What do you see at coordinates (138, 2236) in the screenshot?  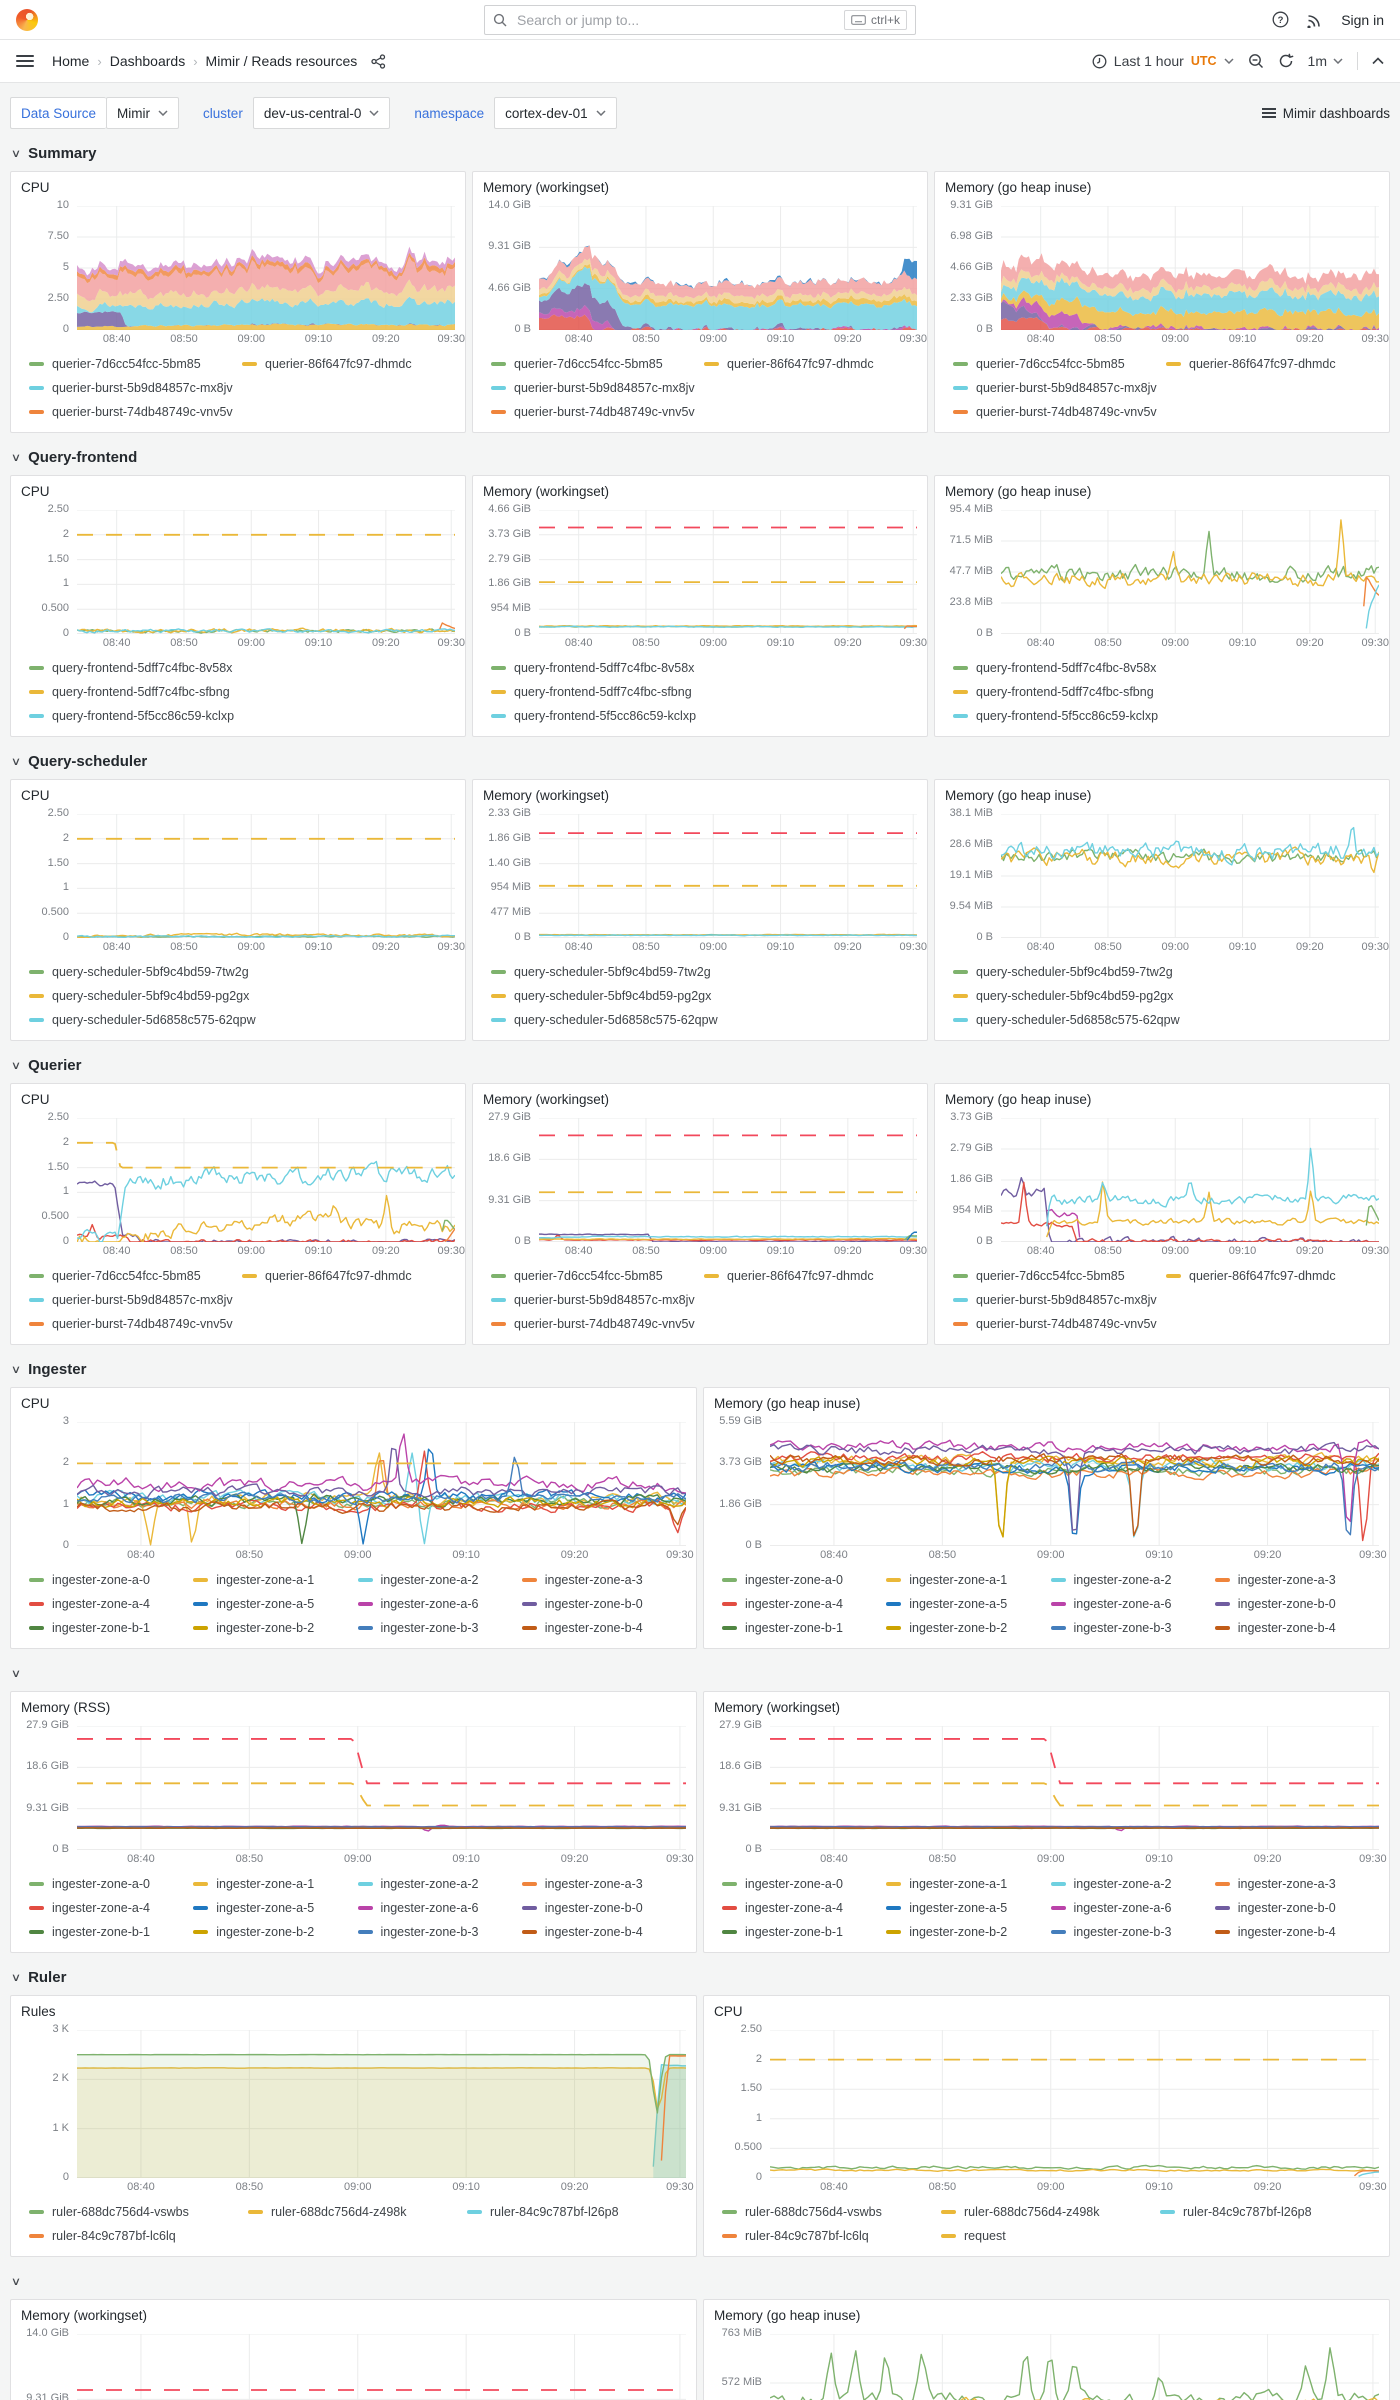 I see `legend-item: ruler-84c9c787bf-lc6lq` at bounding box center [138, 2236].